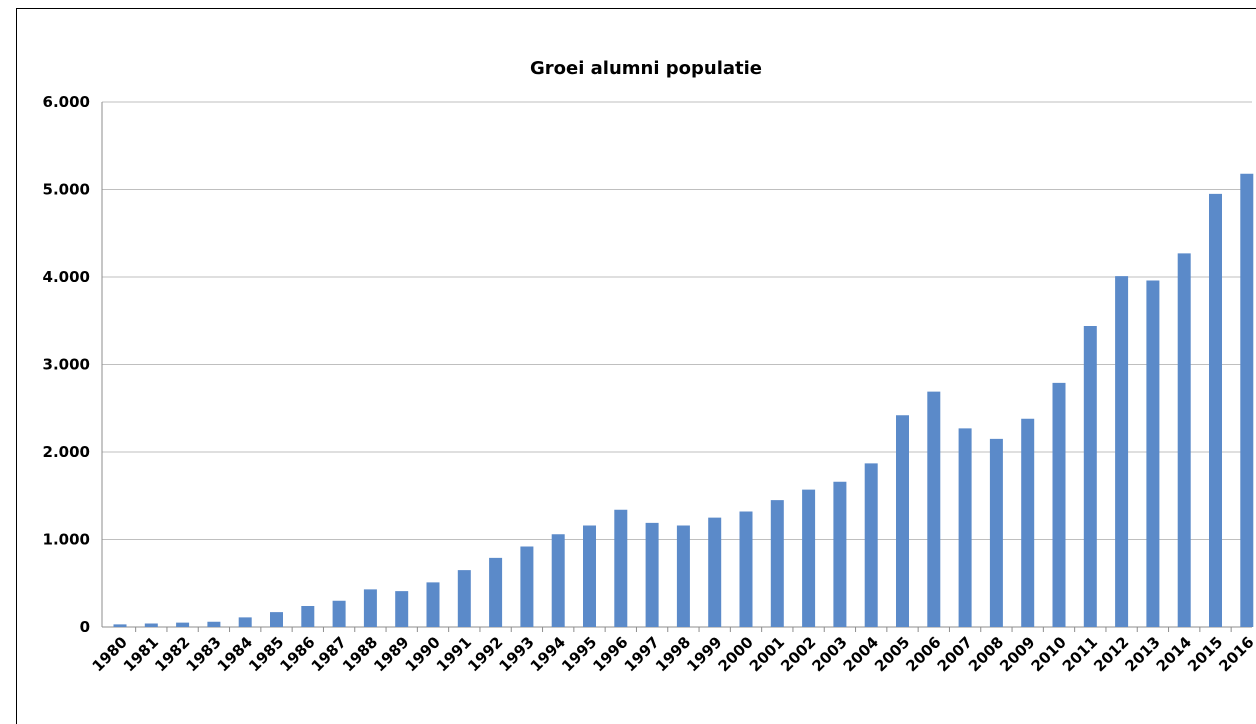  What do you see at coordinates (996, 532) in the screenshot?
I see `bar-2008` at bounding box center [996, 532].